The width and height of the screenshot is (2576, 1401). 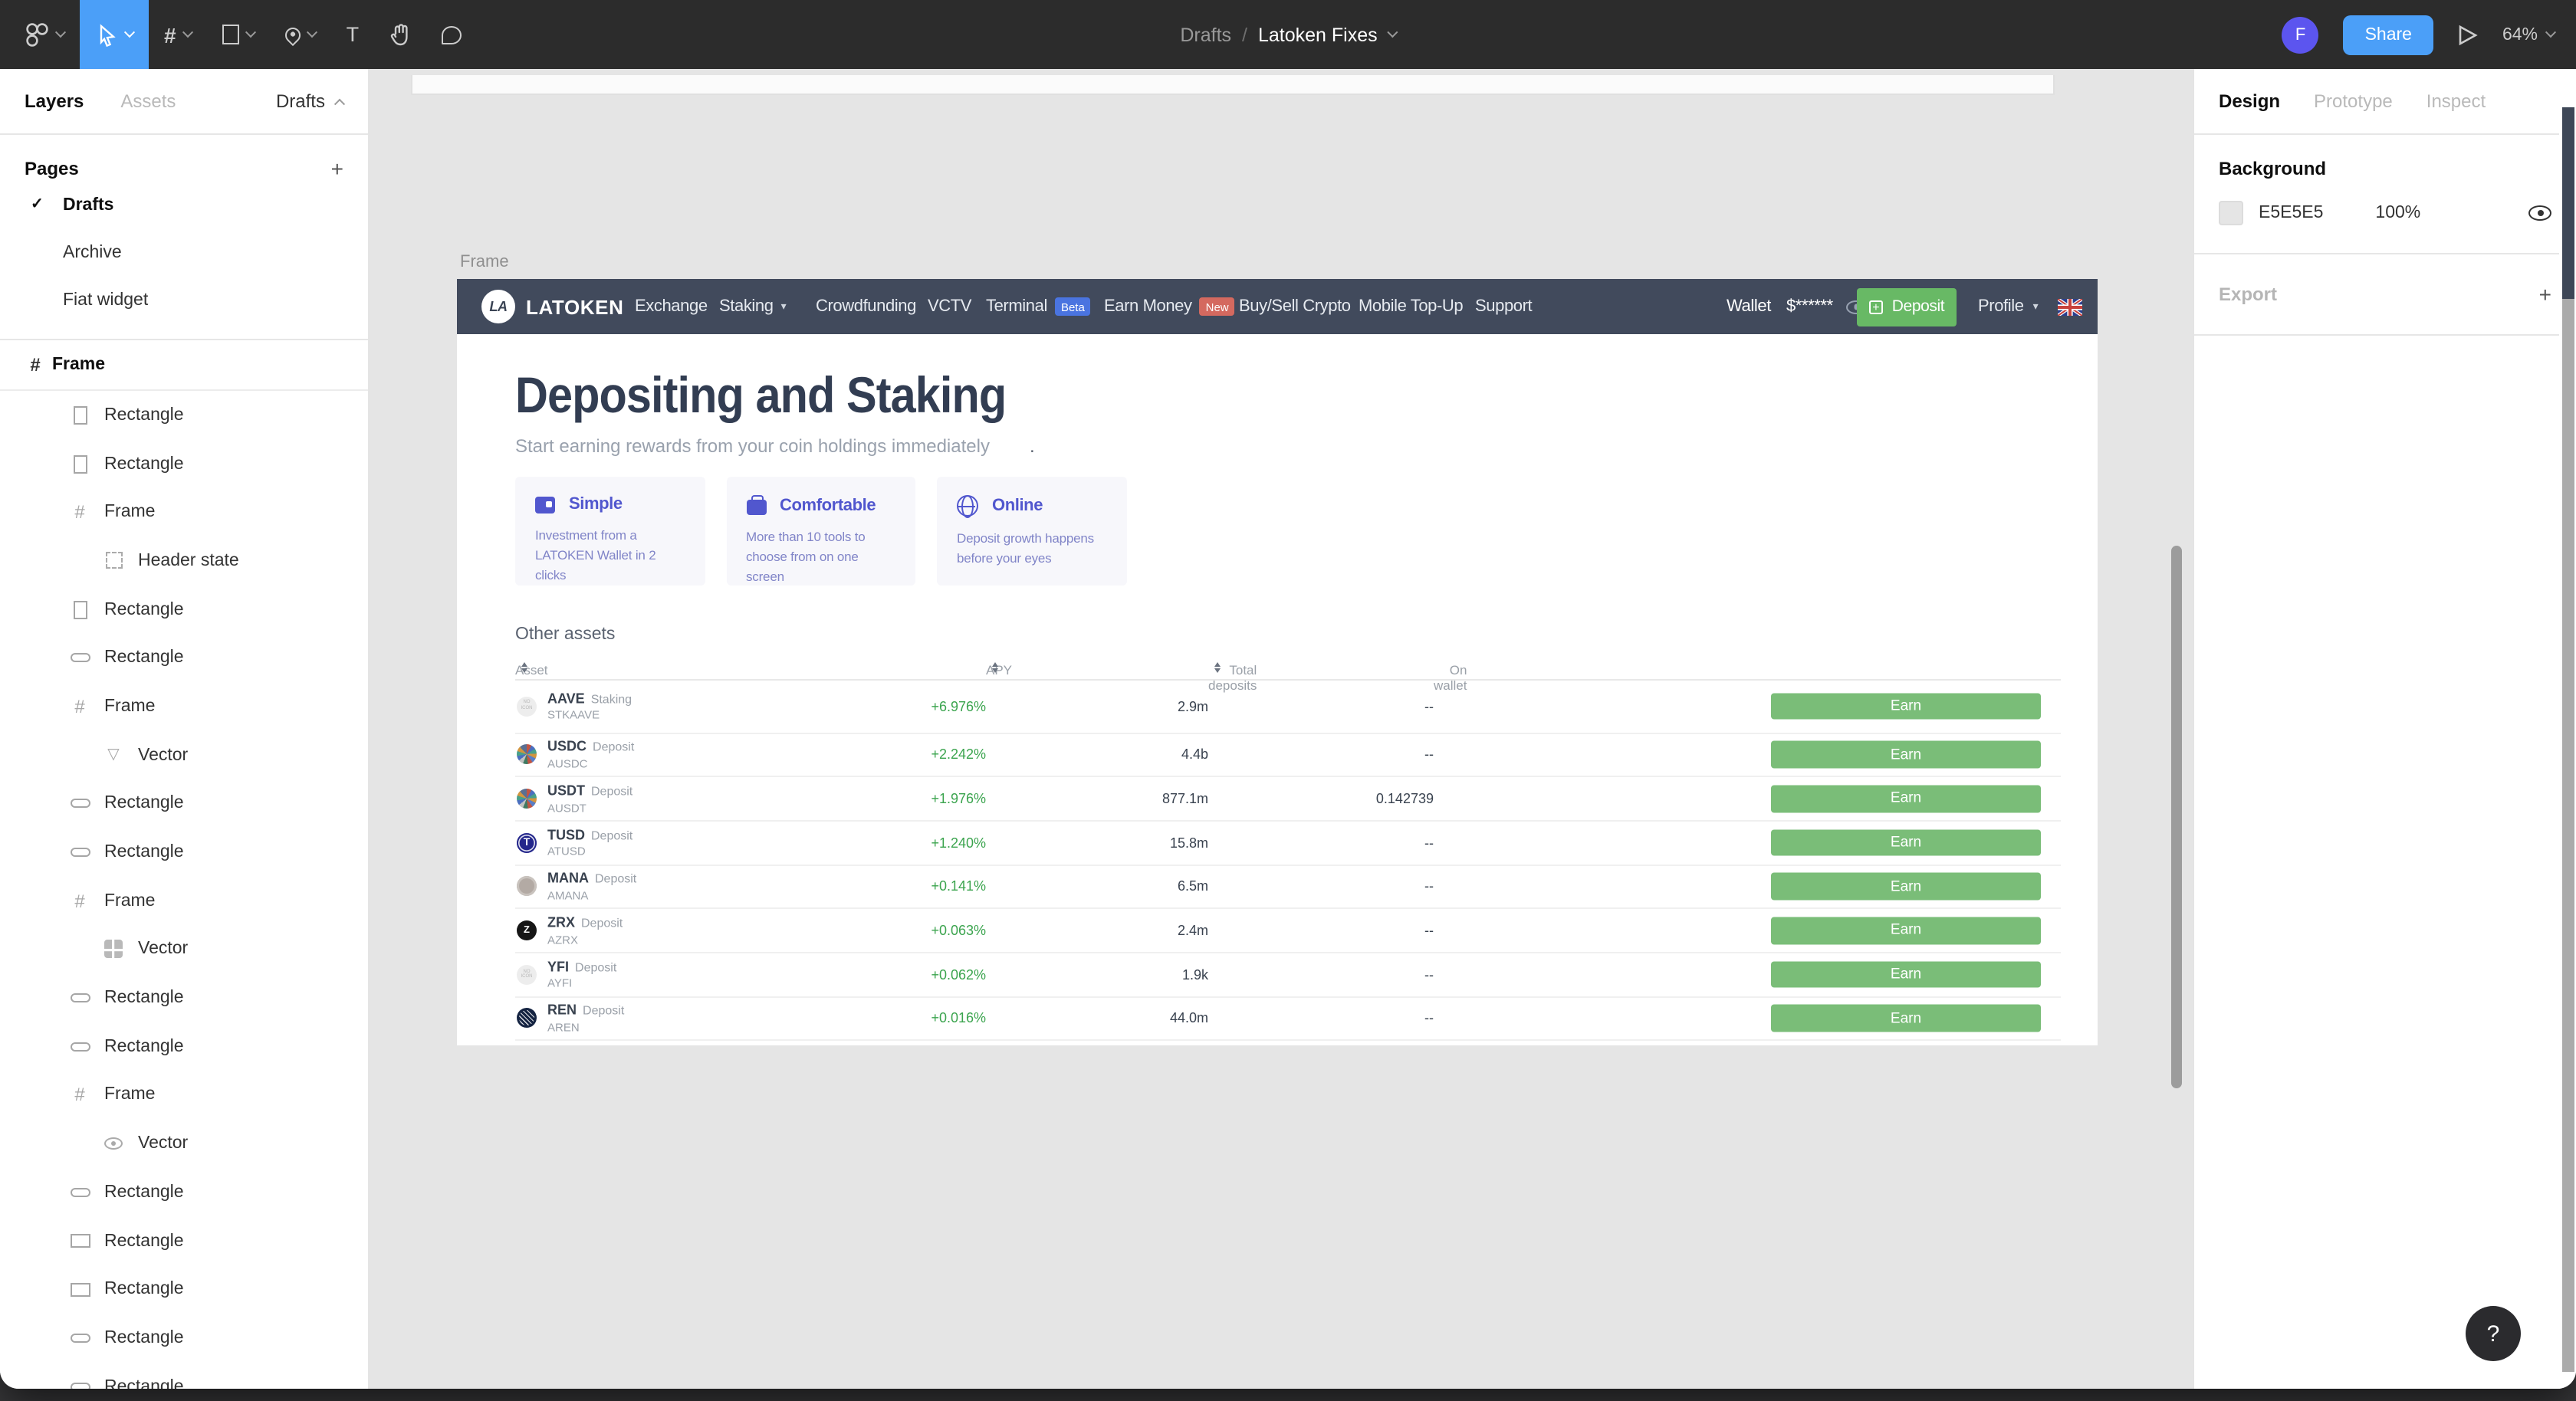 I want to click on nav-item-vctv: VCTV, so click(x=950, y=306).